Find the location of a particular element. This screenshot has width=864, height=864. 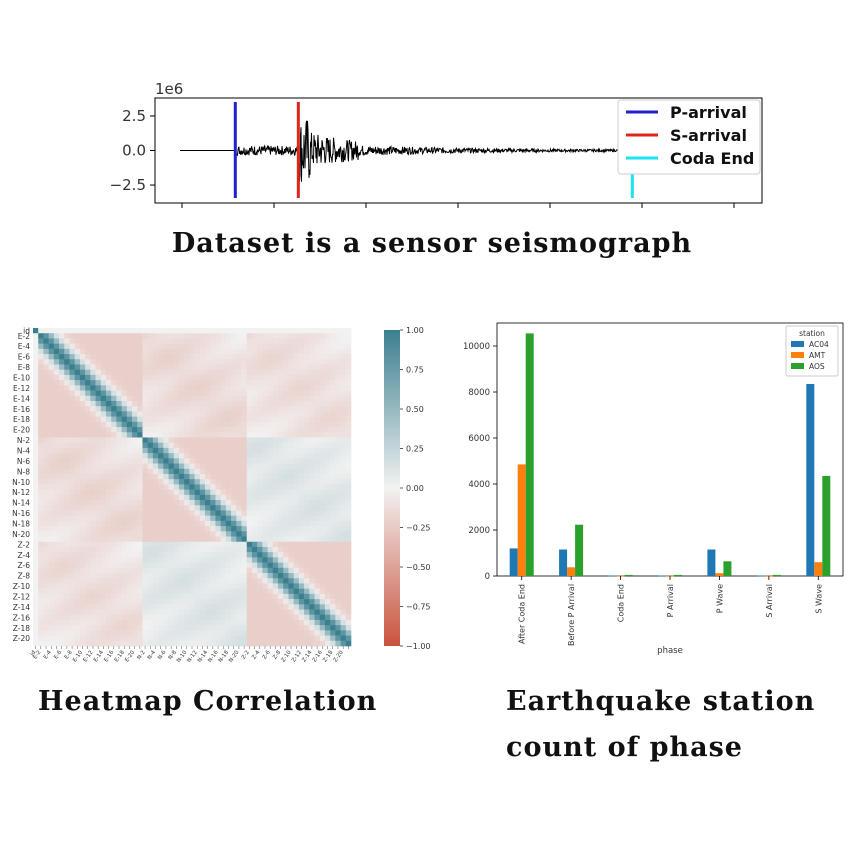

heatmap-row-label: N-4 is located at coordinates (23, 451).